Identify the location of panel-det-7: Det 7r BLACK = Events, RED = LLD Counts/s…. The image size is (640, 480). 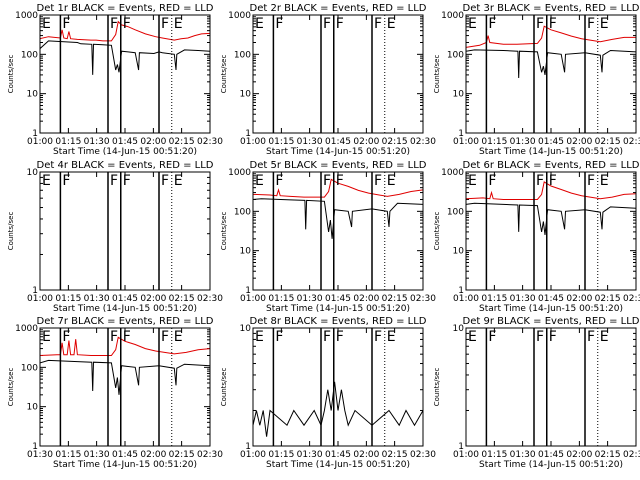
(115, 393).